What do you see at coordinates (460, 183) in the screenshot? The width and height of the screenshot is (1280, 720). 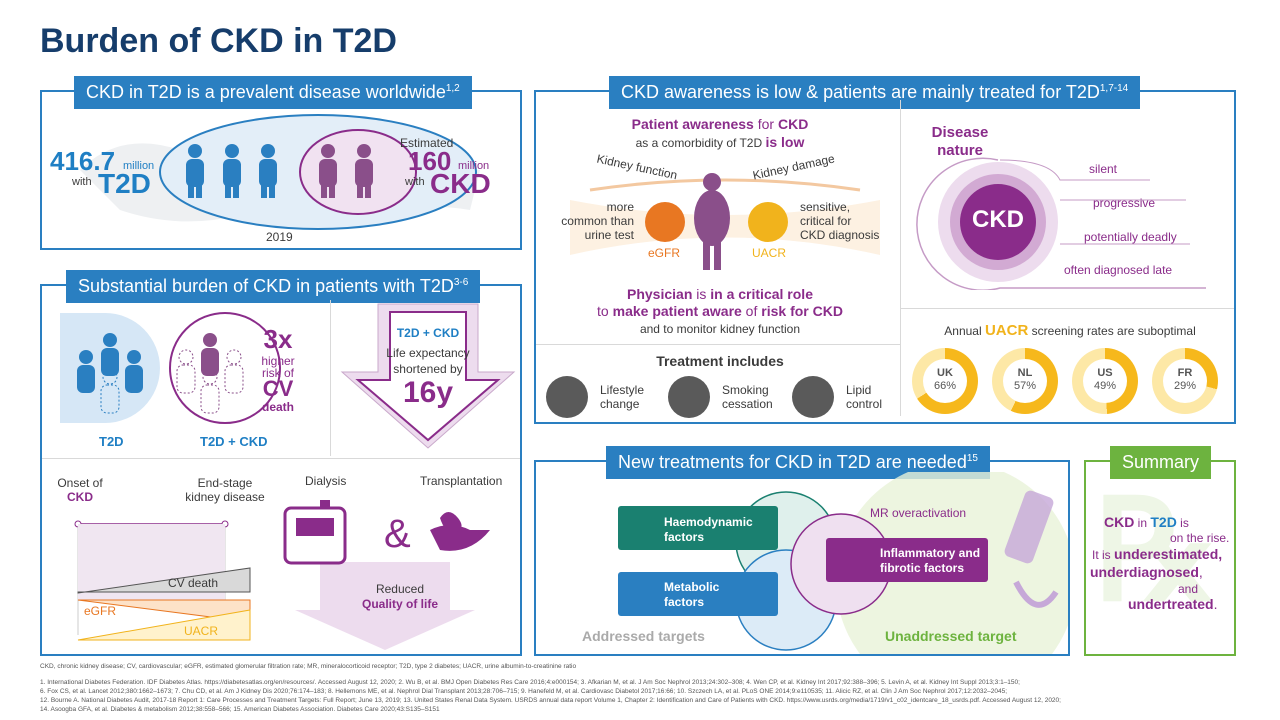 I see `ckd-label: CKD` at bounding box center [460, 183].